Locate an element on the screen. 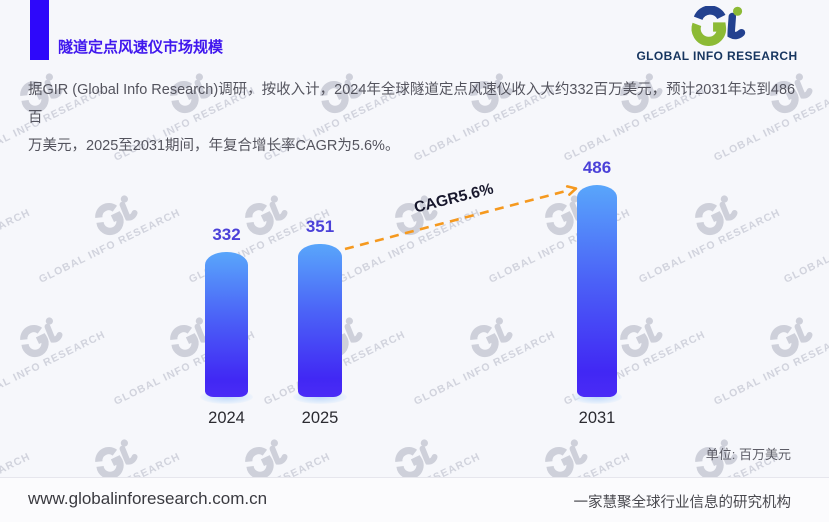 This screenshot has width=829, height=522. cagr-label: CAGR5.6% is located at coordinates (454, 198).